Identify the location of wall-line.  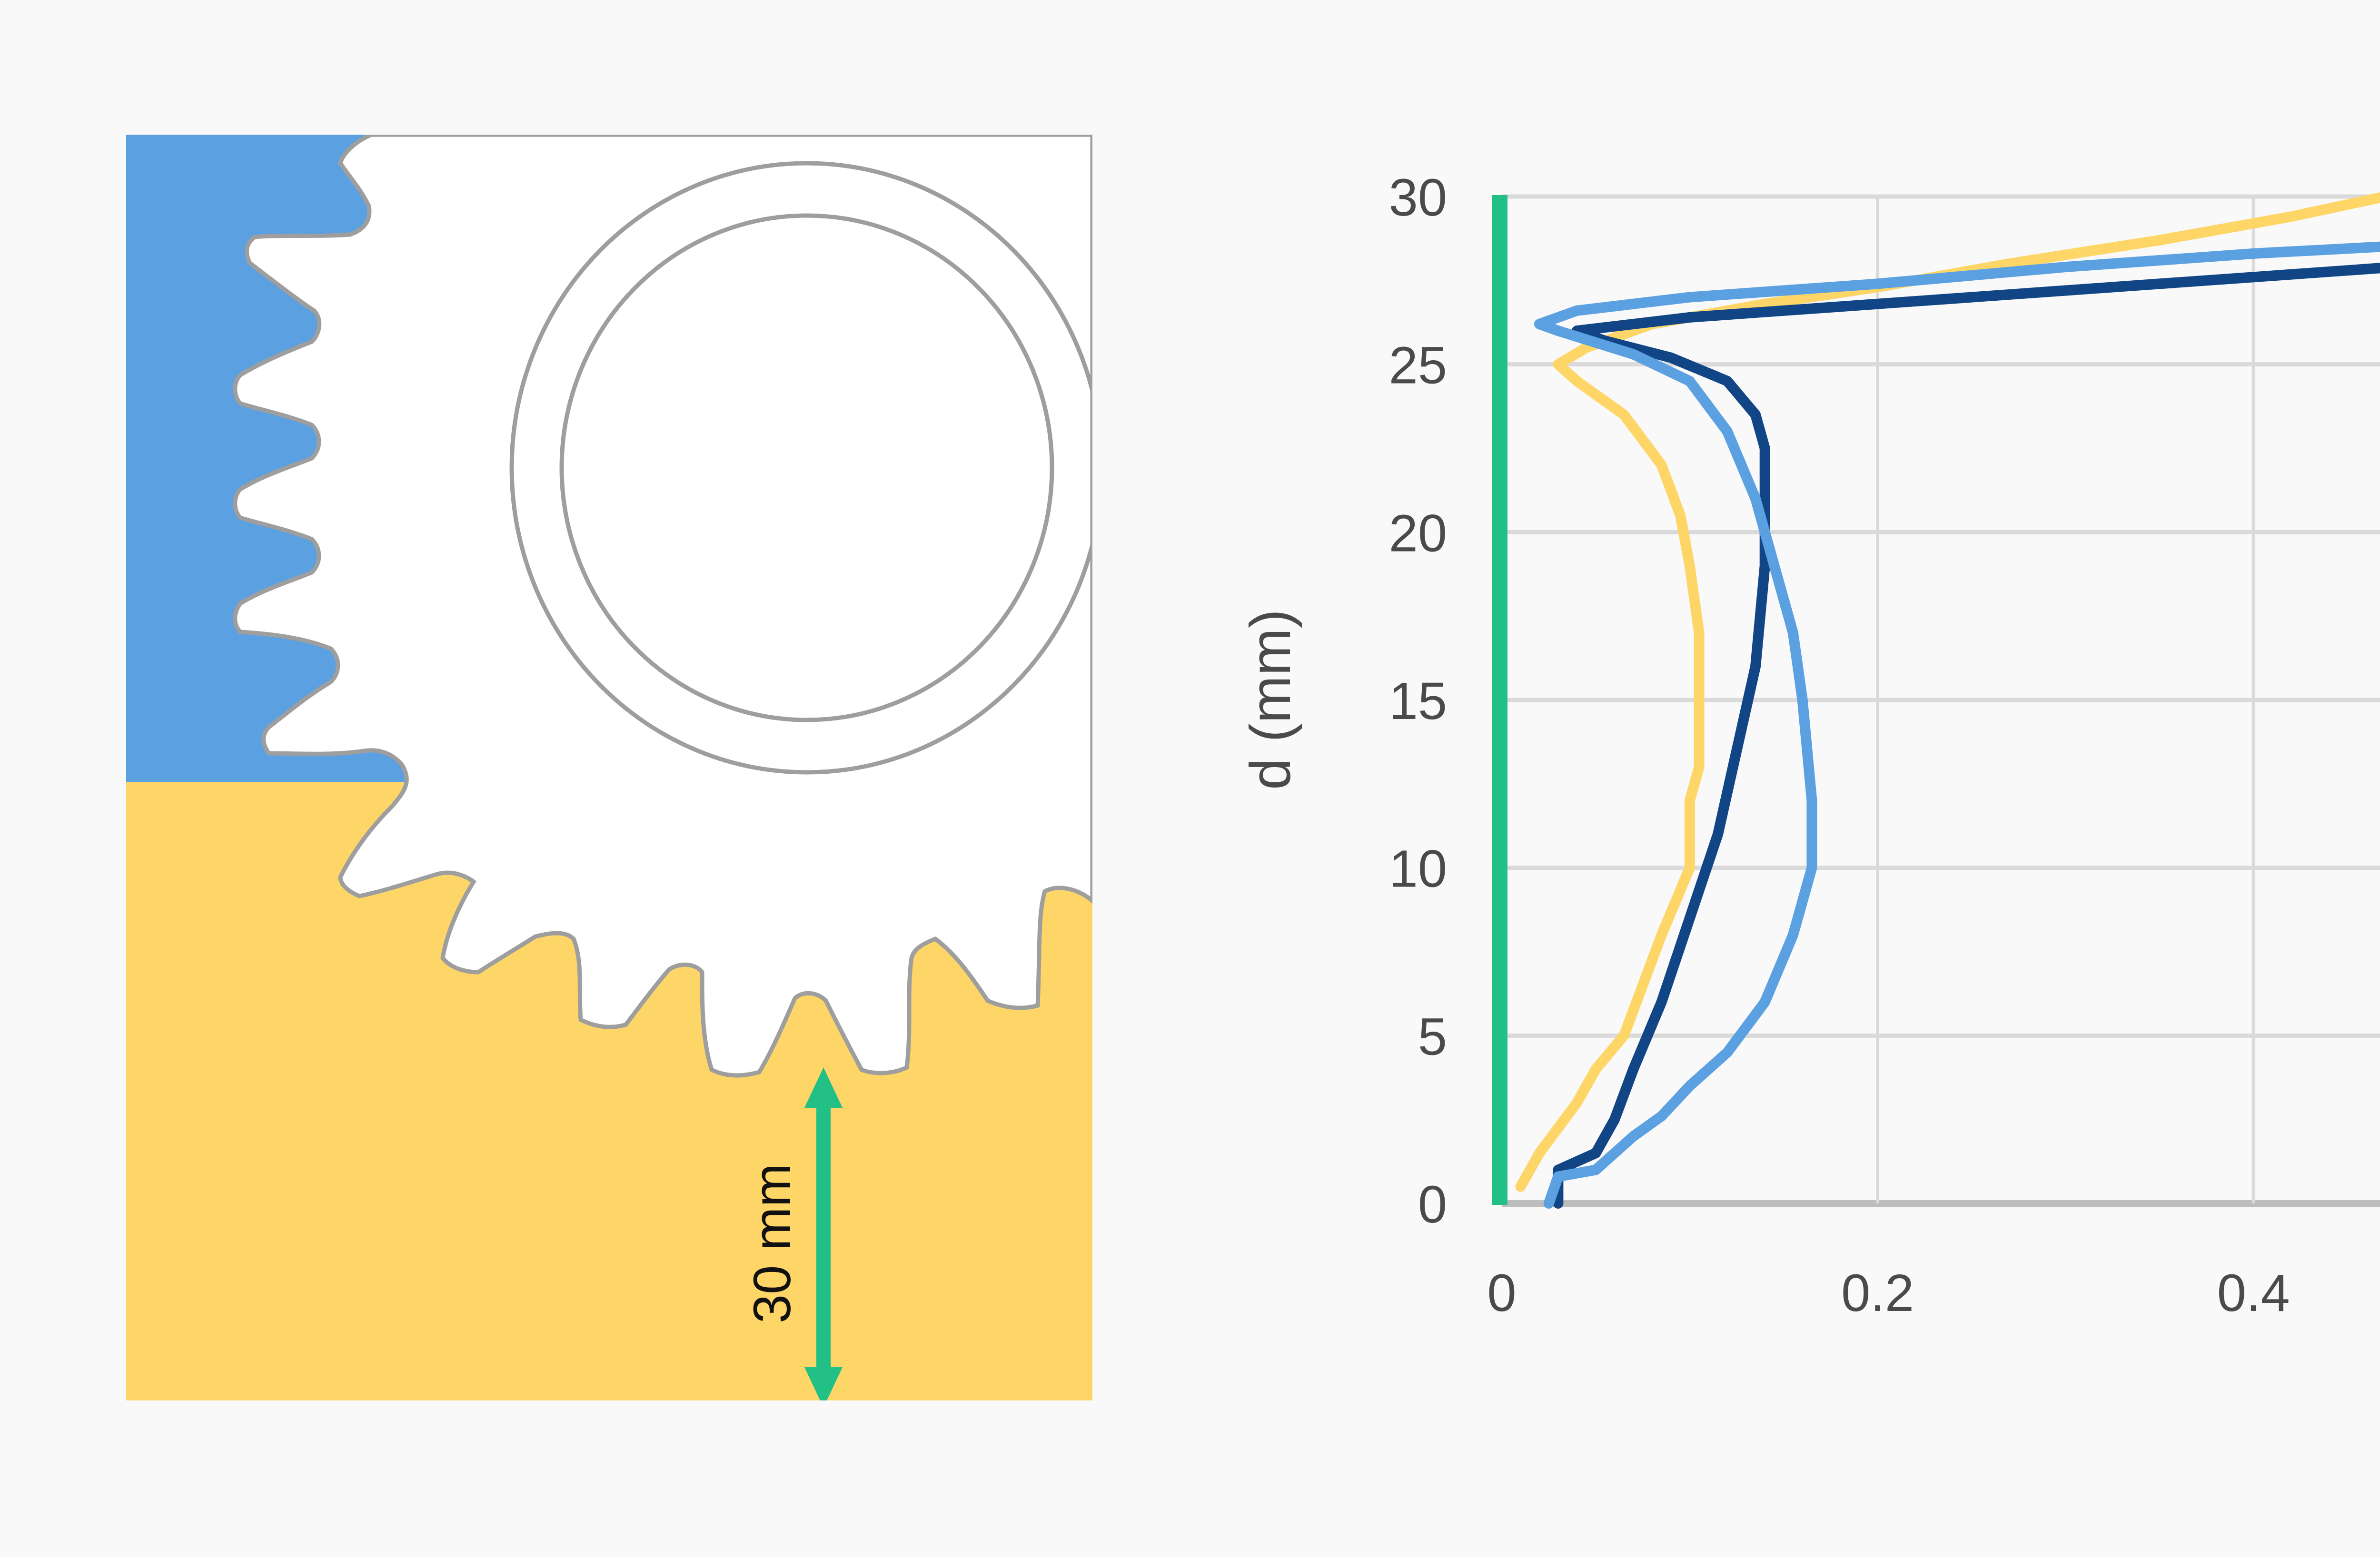
(1499, 700).